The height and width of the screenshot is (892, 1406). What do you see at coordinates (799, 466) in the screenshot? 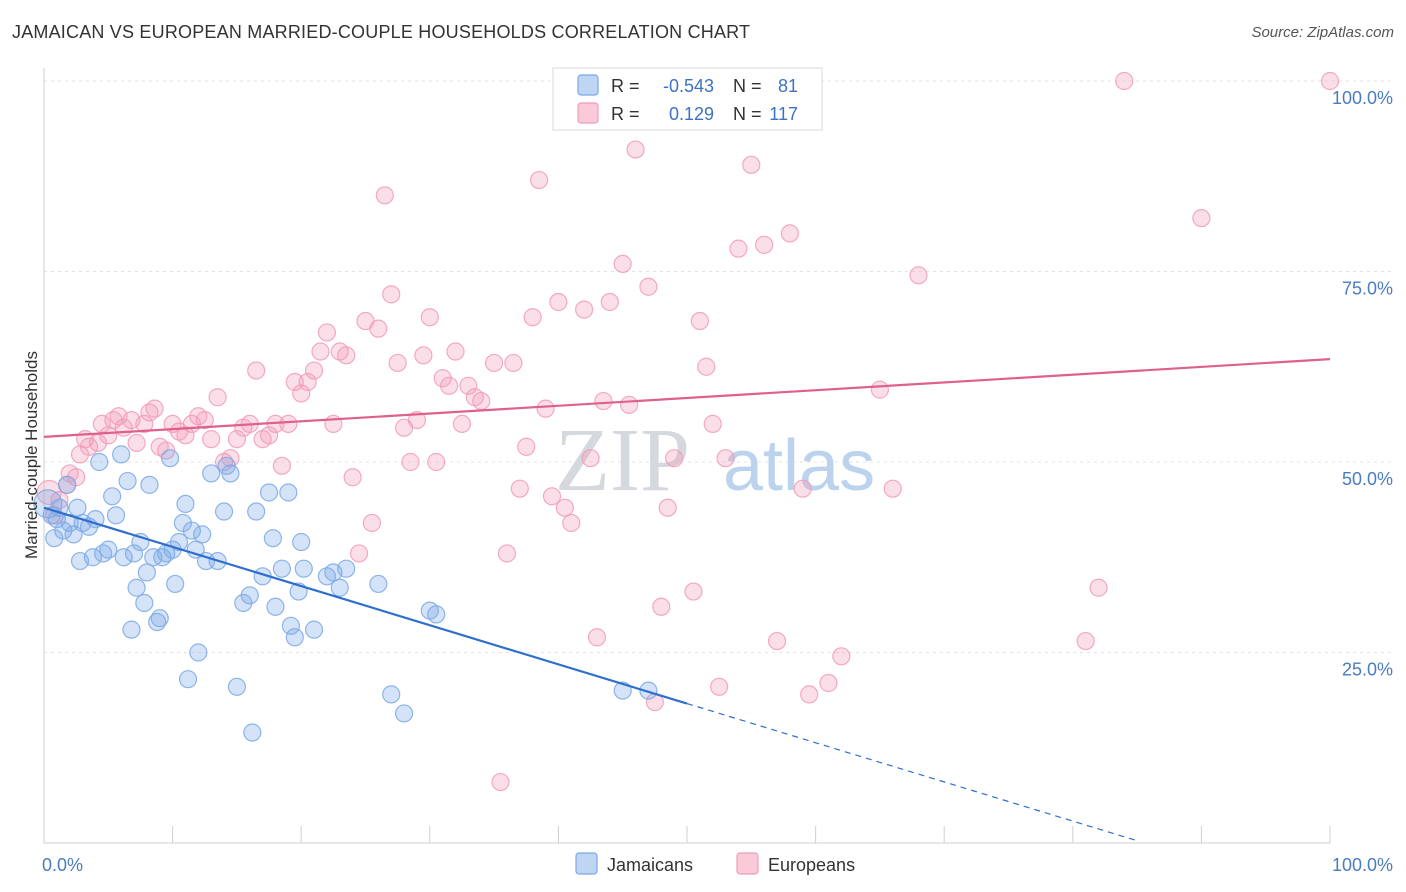
I see `watermark-atlas: atlas` at bounding box center [799, 466].